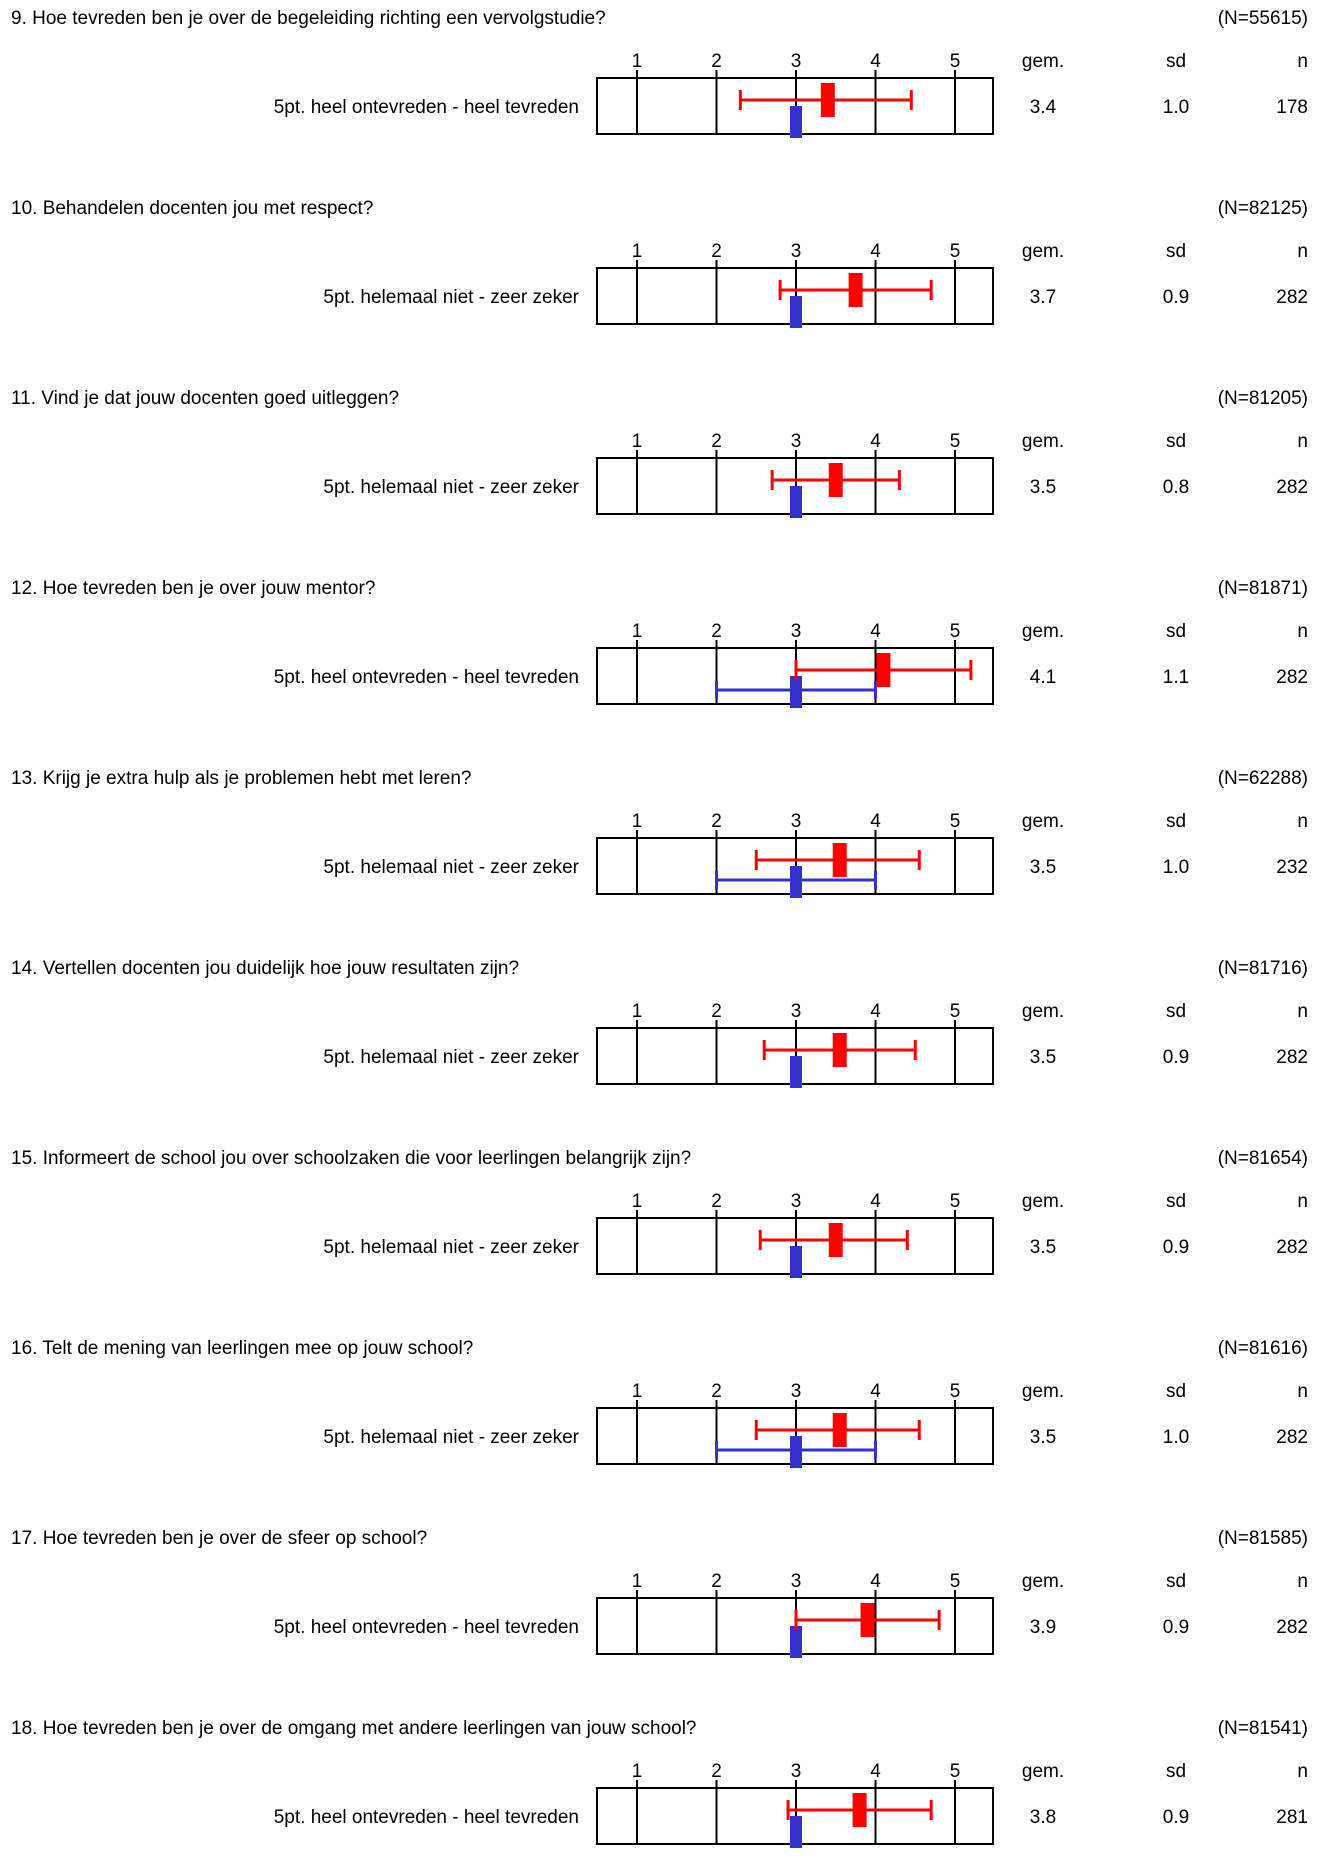 The image size is (1321, 1865). Describe the element at coordinates (1176, 677) in the screenshot. I see `sd-value: 1.1` at that location.